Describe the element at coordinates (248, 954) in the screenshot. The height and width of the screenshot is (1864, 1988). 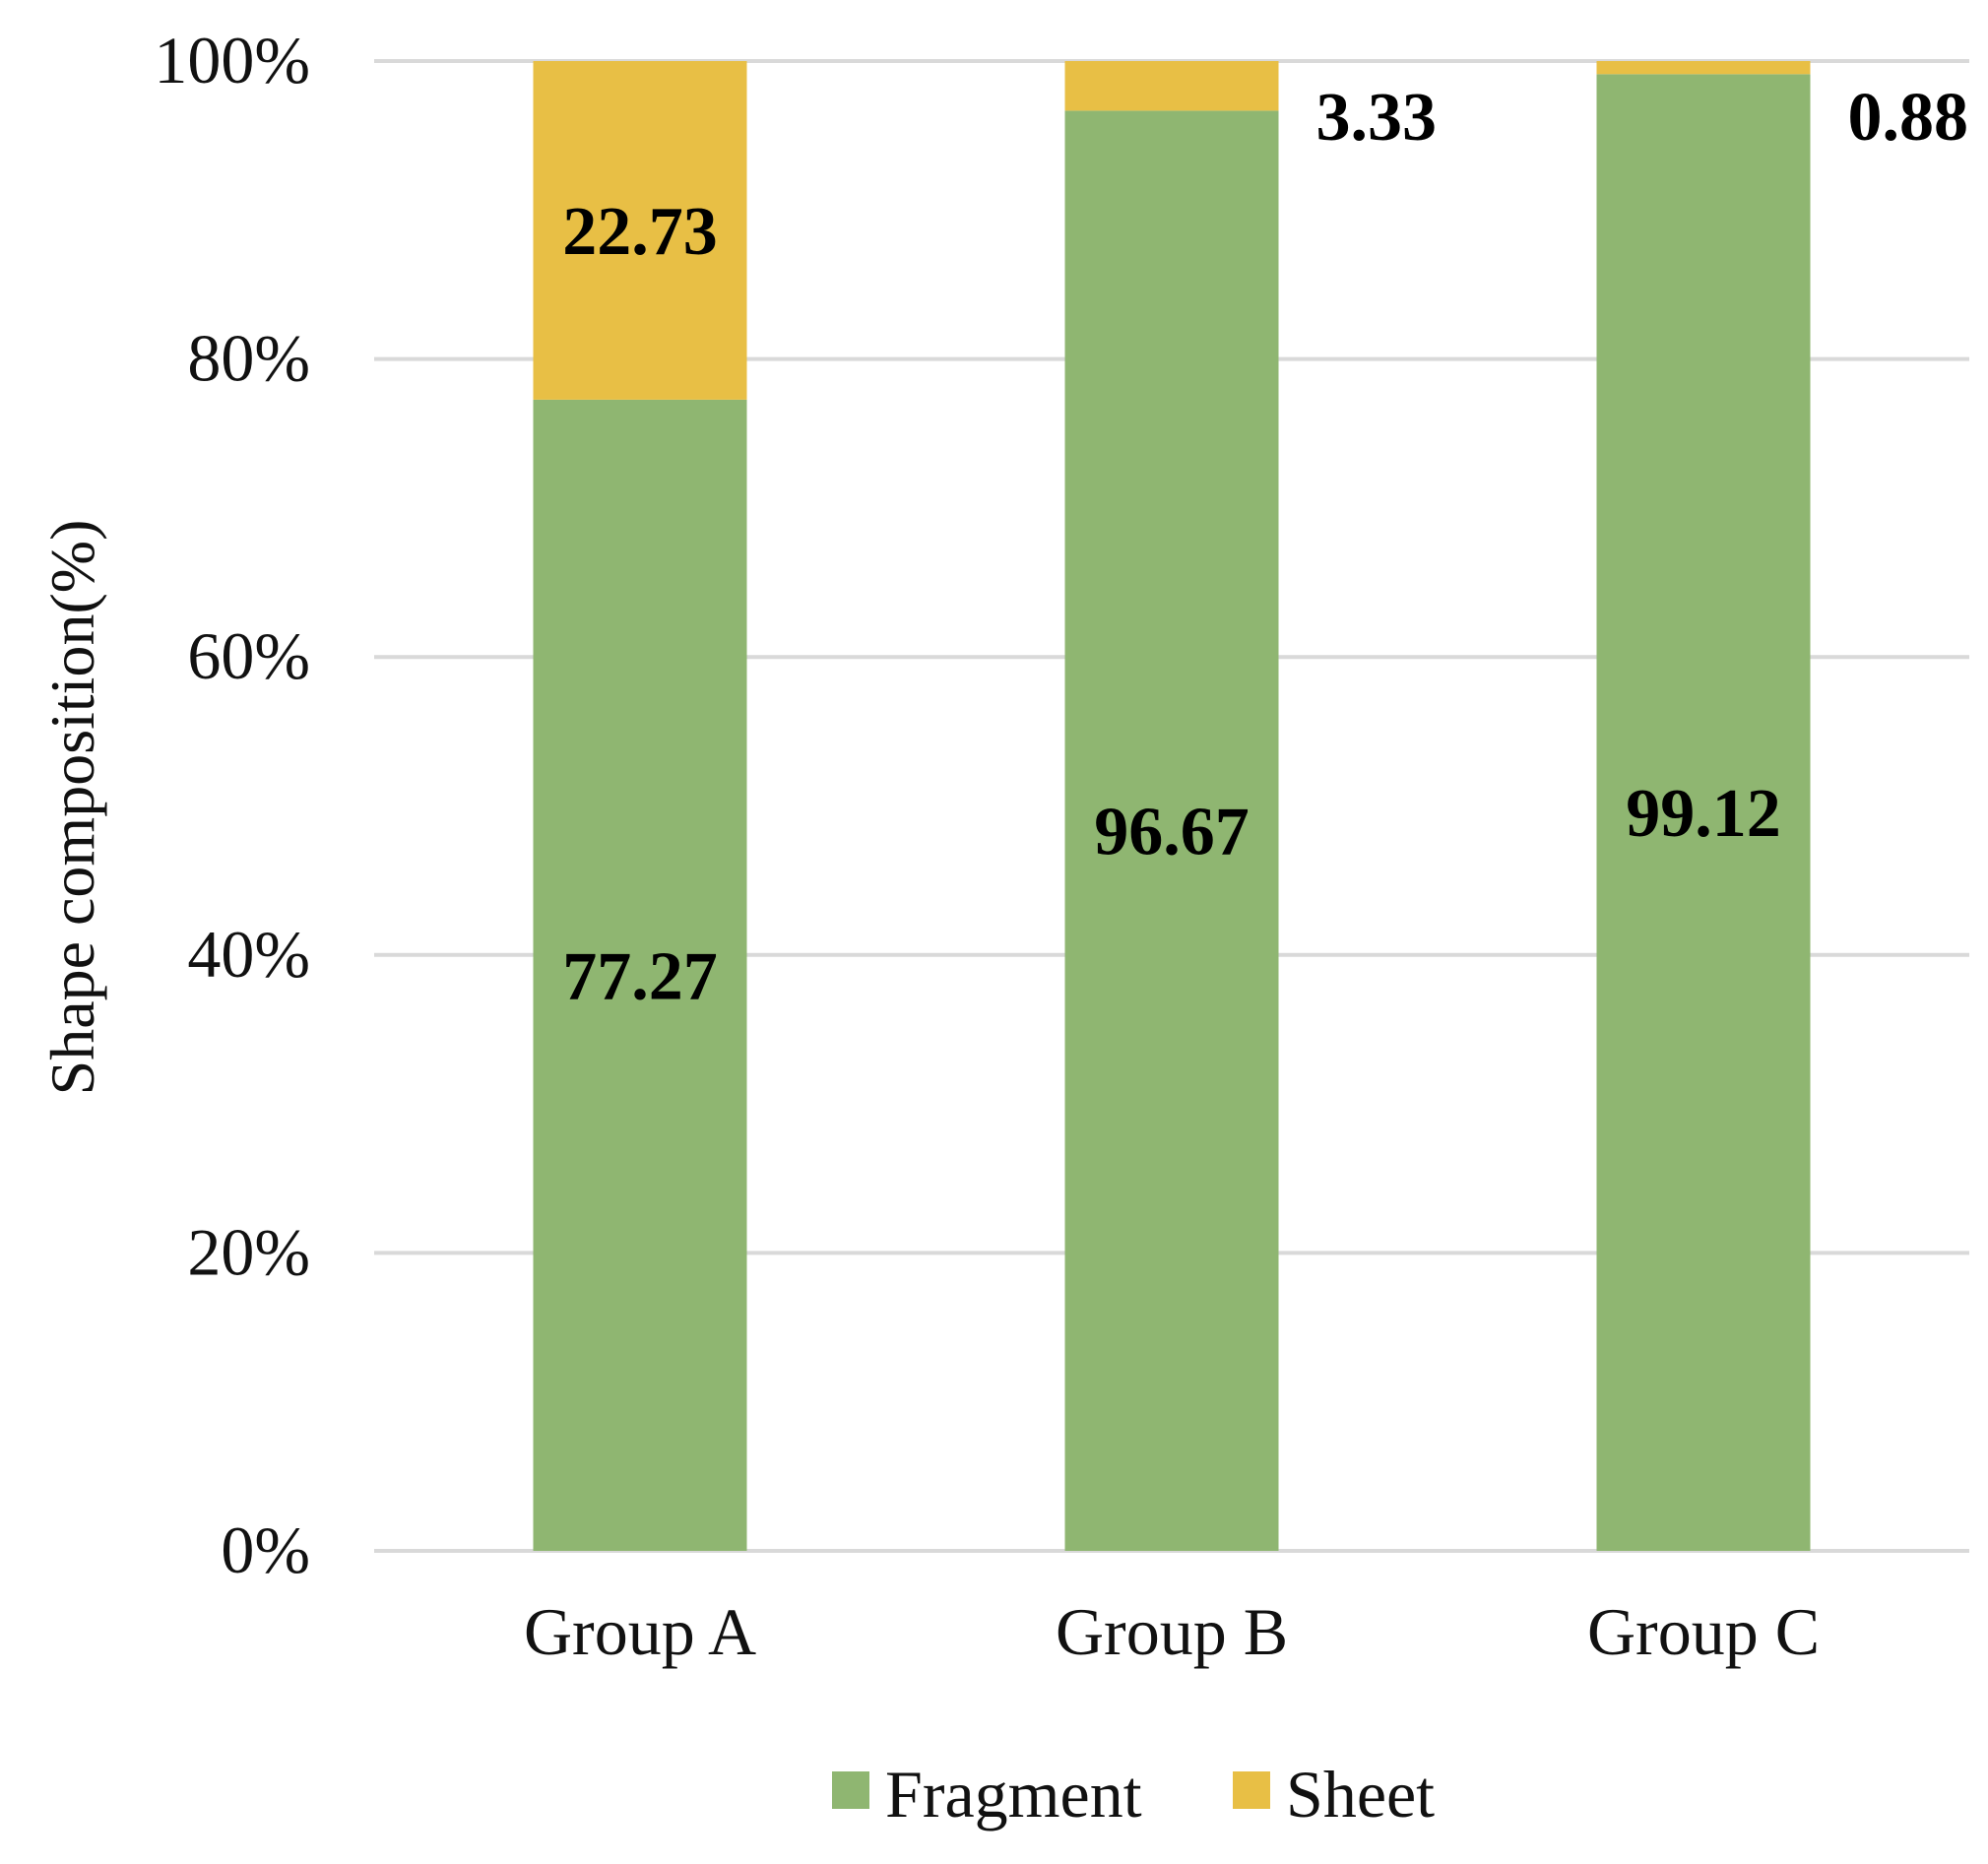
I see `y-tick-label-40: 40%` at that location.